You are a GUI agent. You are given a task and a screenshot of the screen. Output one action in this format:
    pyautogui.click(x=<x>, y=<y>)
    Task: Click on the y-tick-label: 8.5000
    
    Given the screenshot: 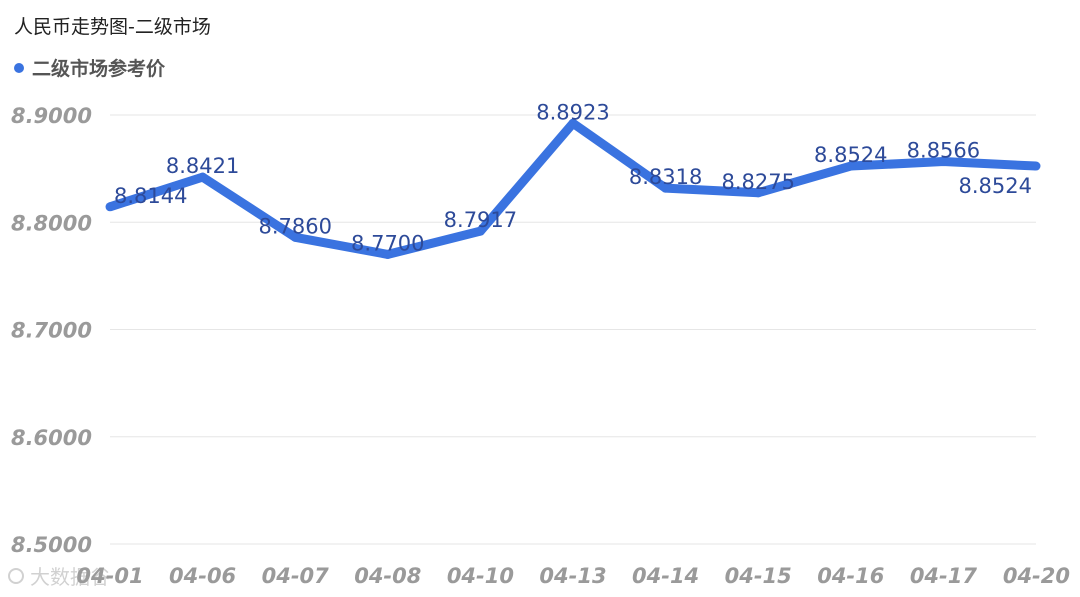 What is the action you would take?
    pyautogui.click(x=51, y=545)
    